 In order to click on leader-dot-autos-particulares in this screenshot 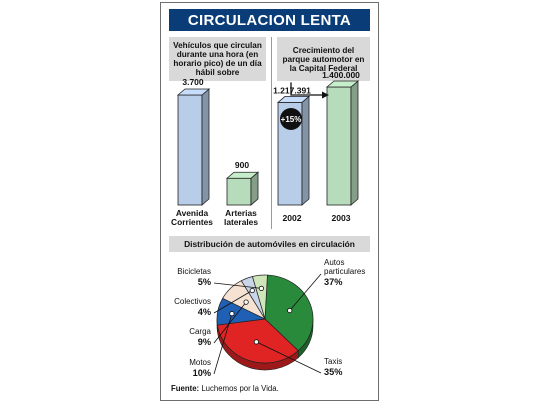, I will do `click(290, 310)`.